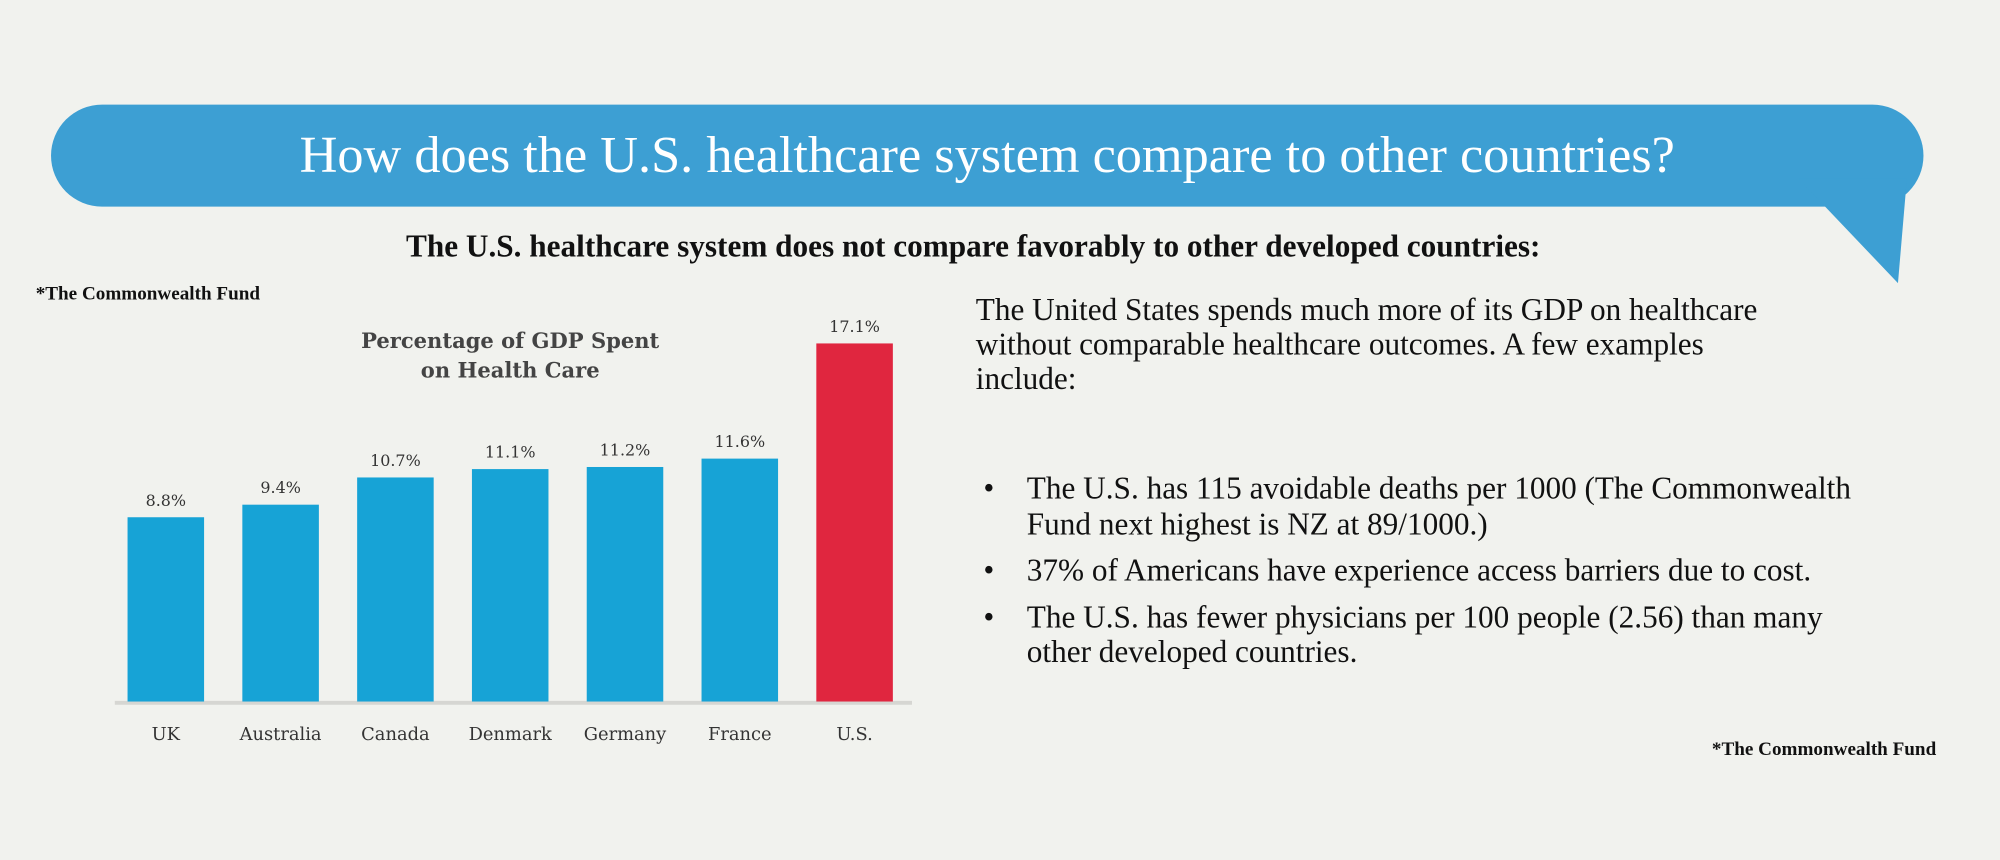  Describe the element at coordinates (1824, 750) in the screenshot. I see `source-note-right: *The Commonwealth Fund` at that location.